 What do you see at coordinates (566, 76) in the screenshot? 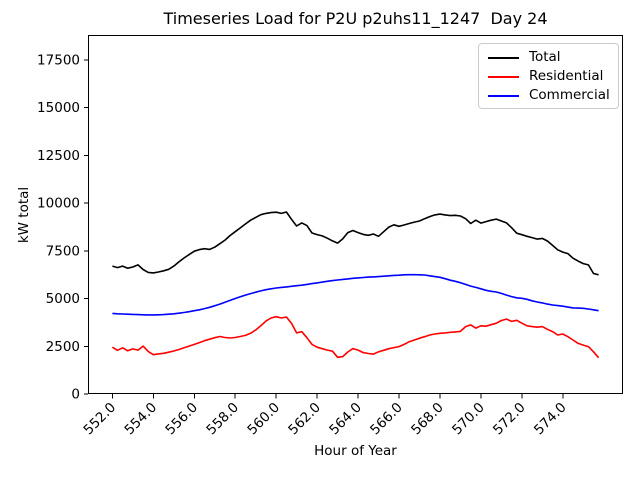
I see `legend-label-residential: Residential` at bounding box center [566, 76].